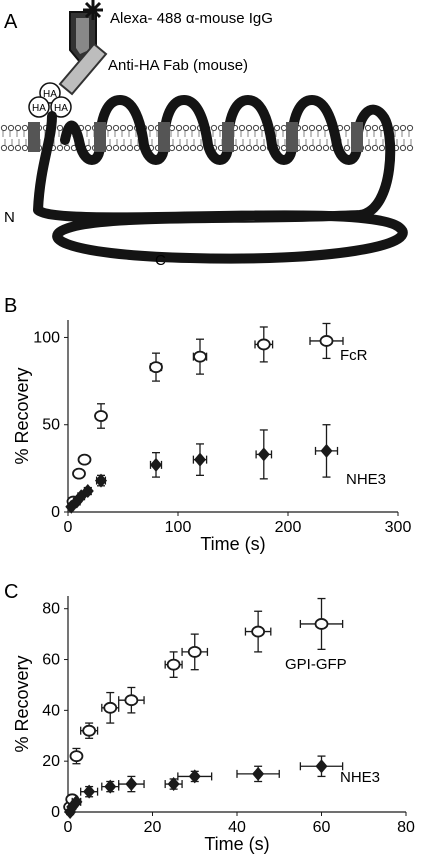 The width and height of the screenshot is (425, 858). Describe the element at coordinates (205, 415) in the screenshot. I see `chart-b-series-fcr` at that location.